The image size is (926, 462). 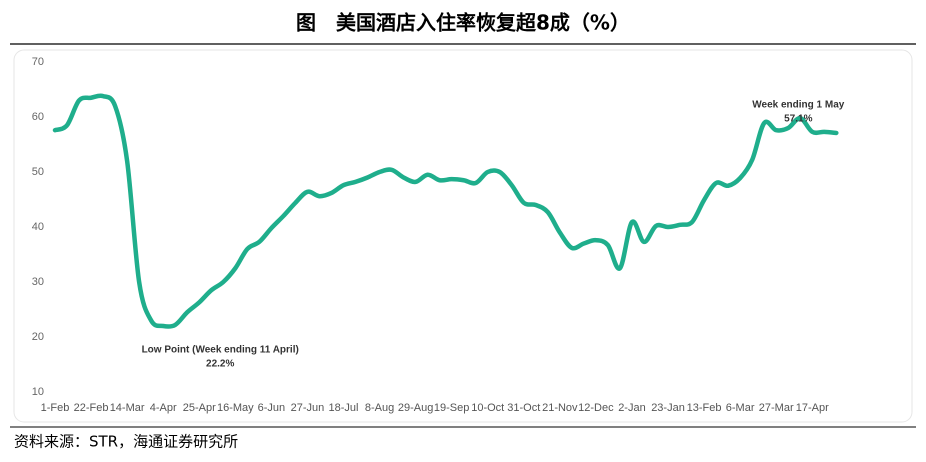 I want to click on x-tick-label: 16-May, so click(x=235, y=408).